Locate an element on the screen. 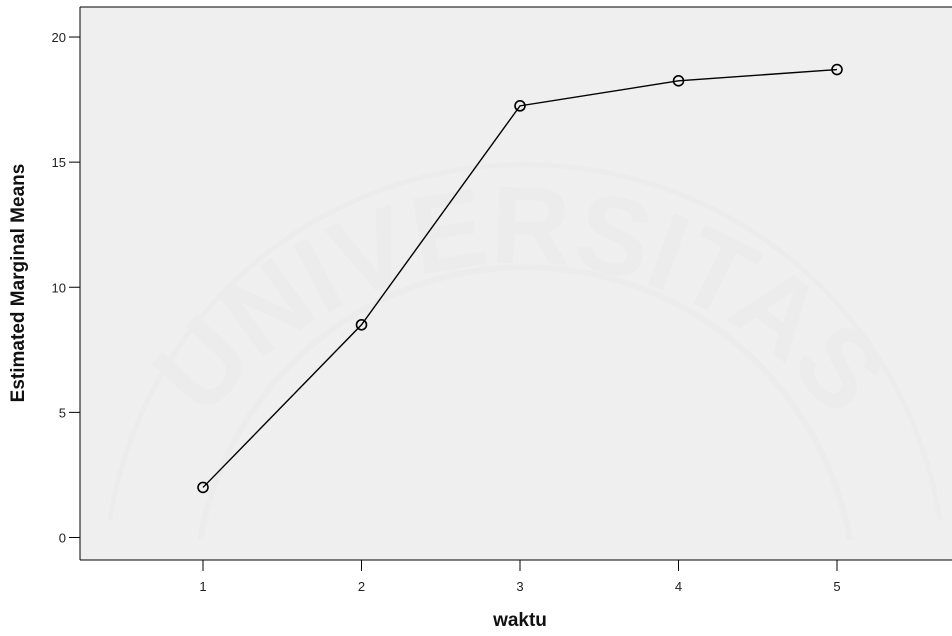 This screenshot has height=636, width=952. y-axis-title: Estimated Marginal Means is located at coordinates (18, 283).